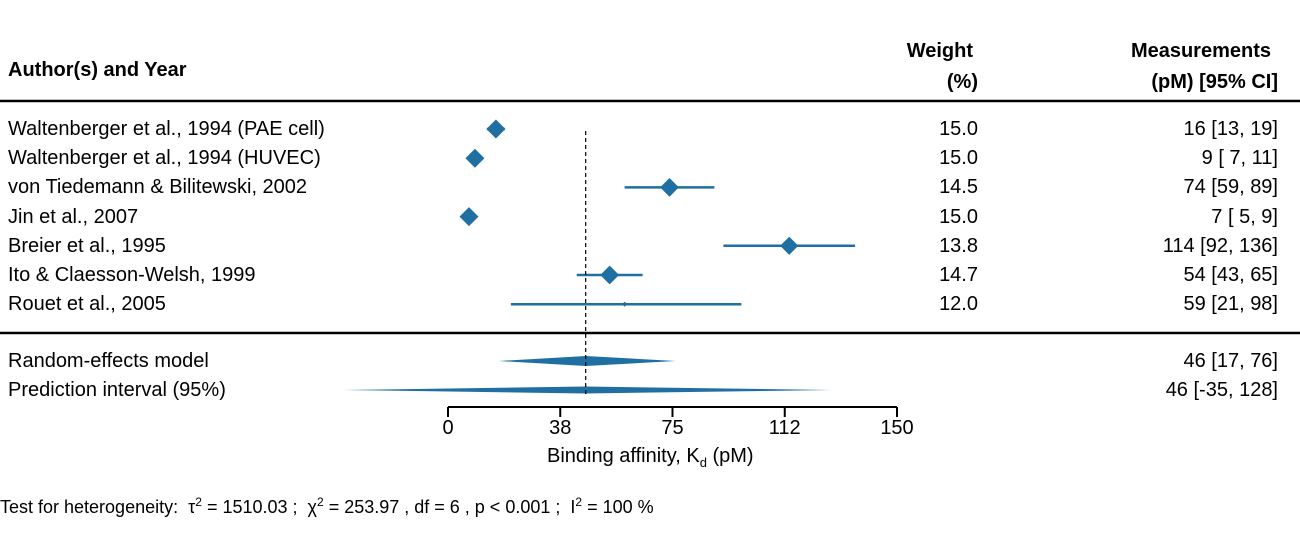  What do you see at coordinates (560, 428) in the screenshot?
I see `x-tick-label: 38` at bounding box center [560, 428].